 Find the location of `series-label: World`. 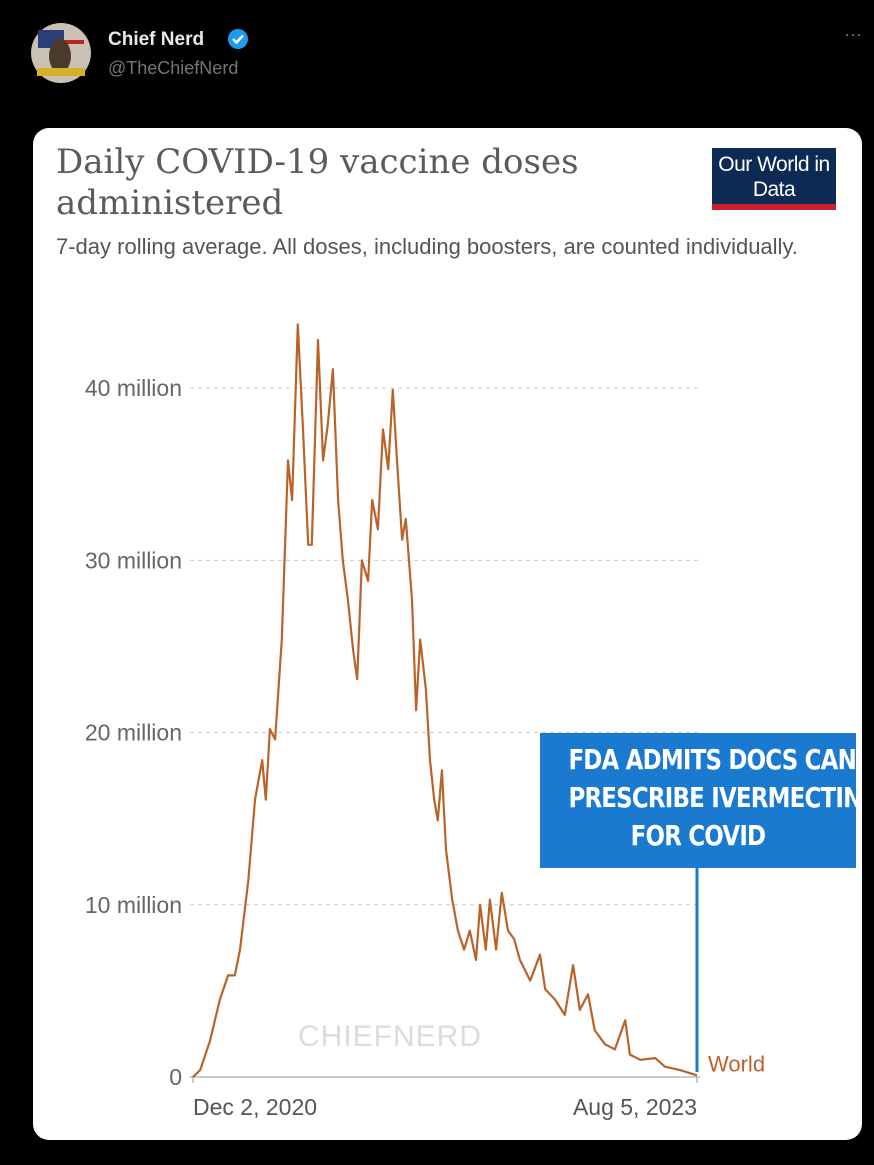

series-label: World is located at coordinates (736, 1063).